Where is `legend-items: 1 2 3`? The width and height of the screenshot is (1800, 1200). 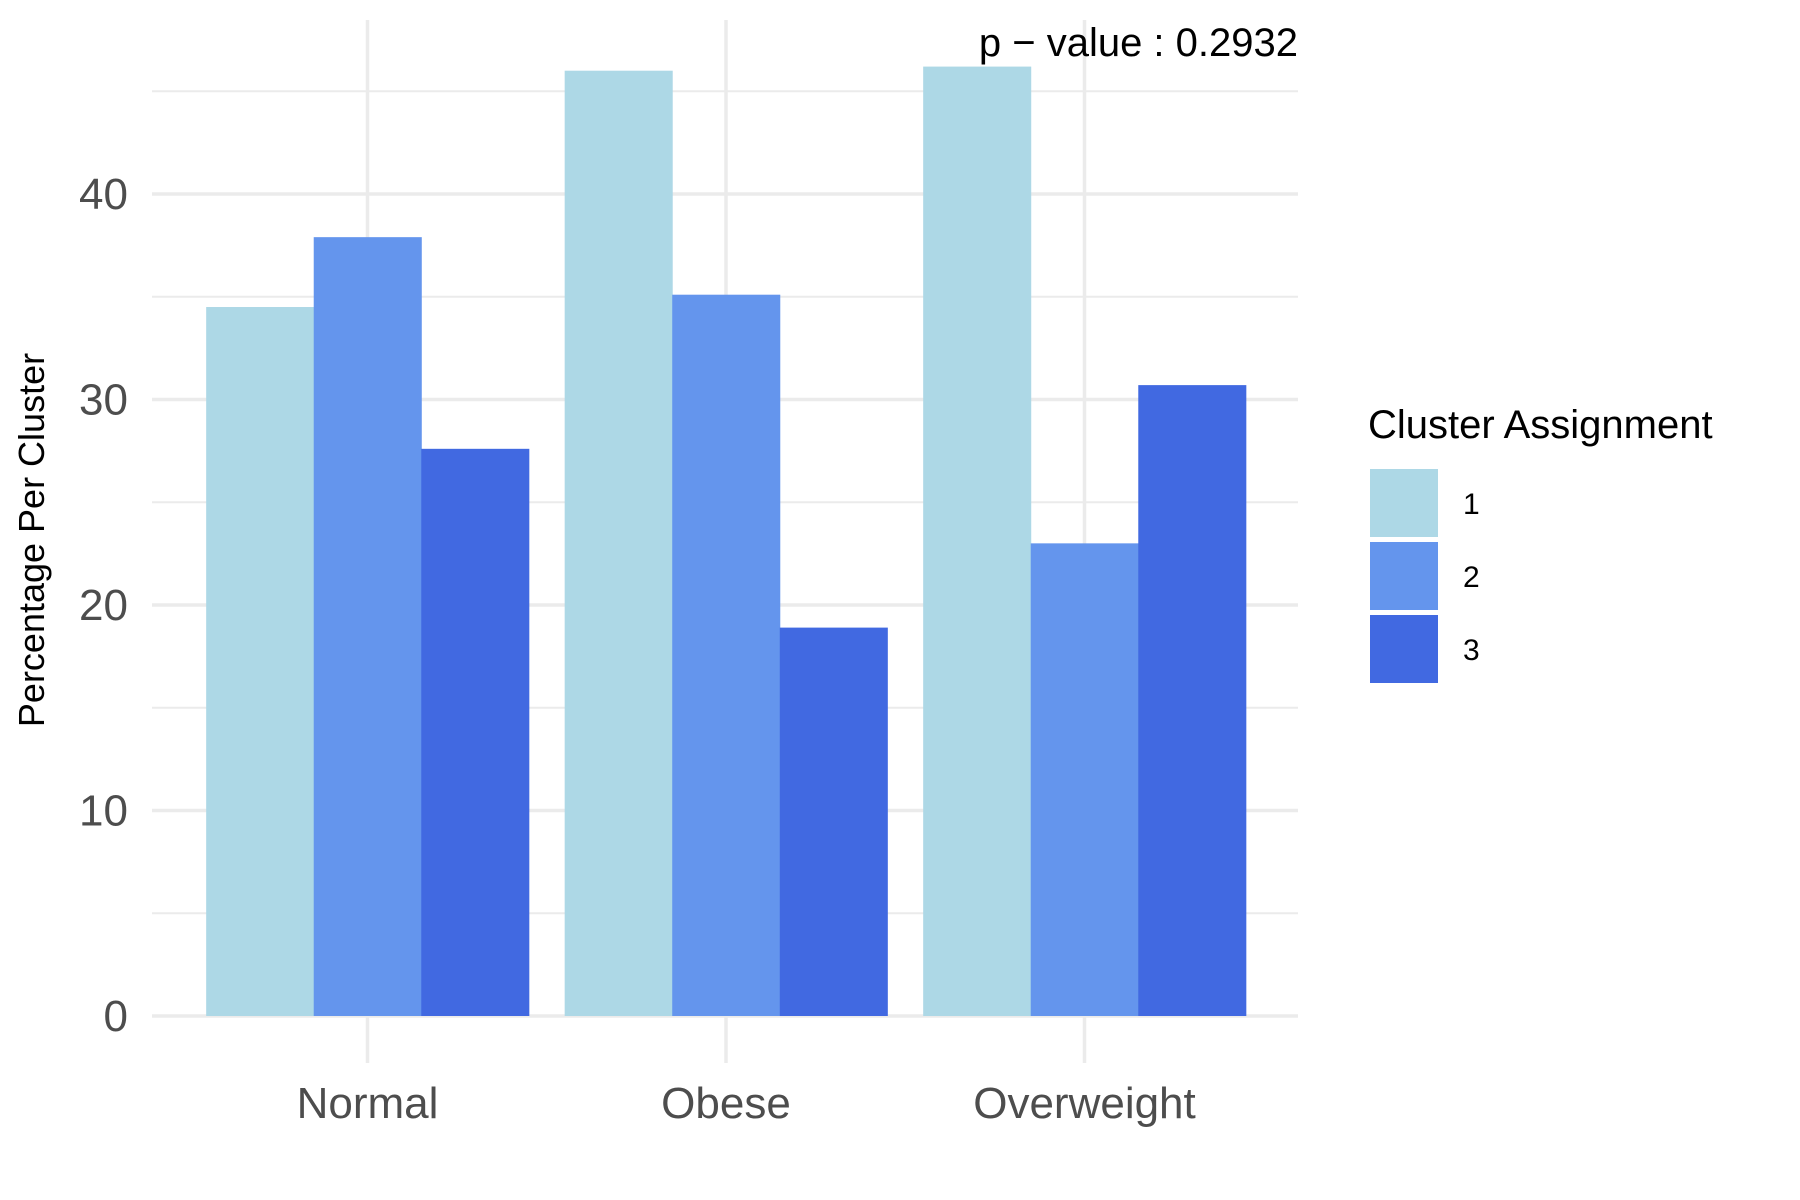
legend-items: 1 2 3 is located at coordinates (1425, 576).